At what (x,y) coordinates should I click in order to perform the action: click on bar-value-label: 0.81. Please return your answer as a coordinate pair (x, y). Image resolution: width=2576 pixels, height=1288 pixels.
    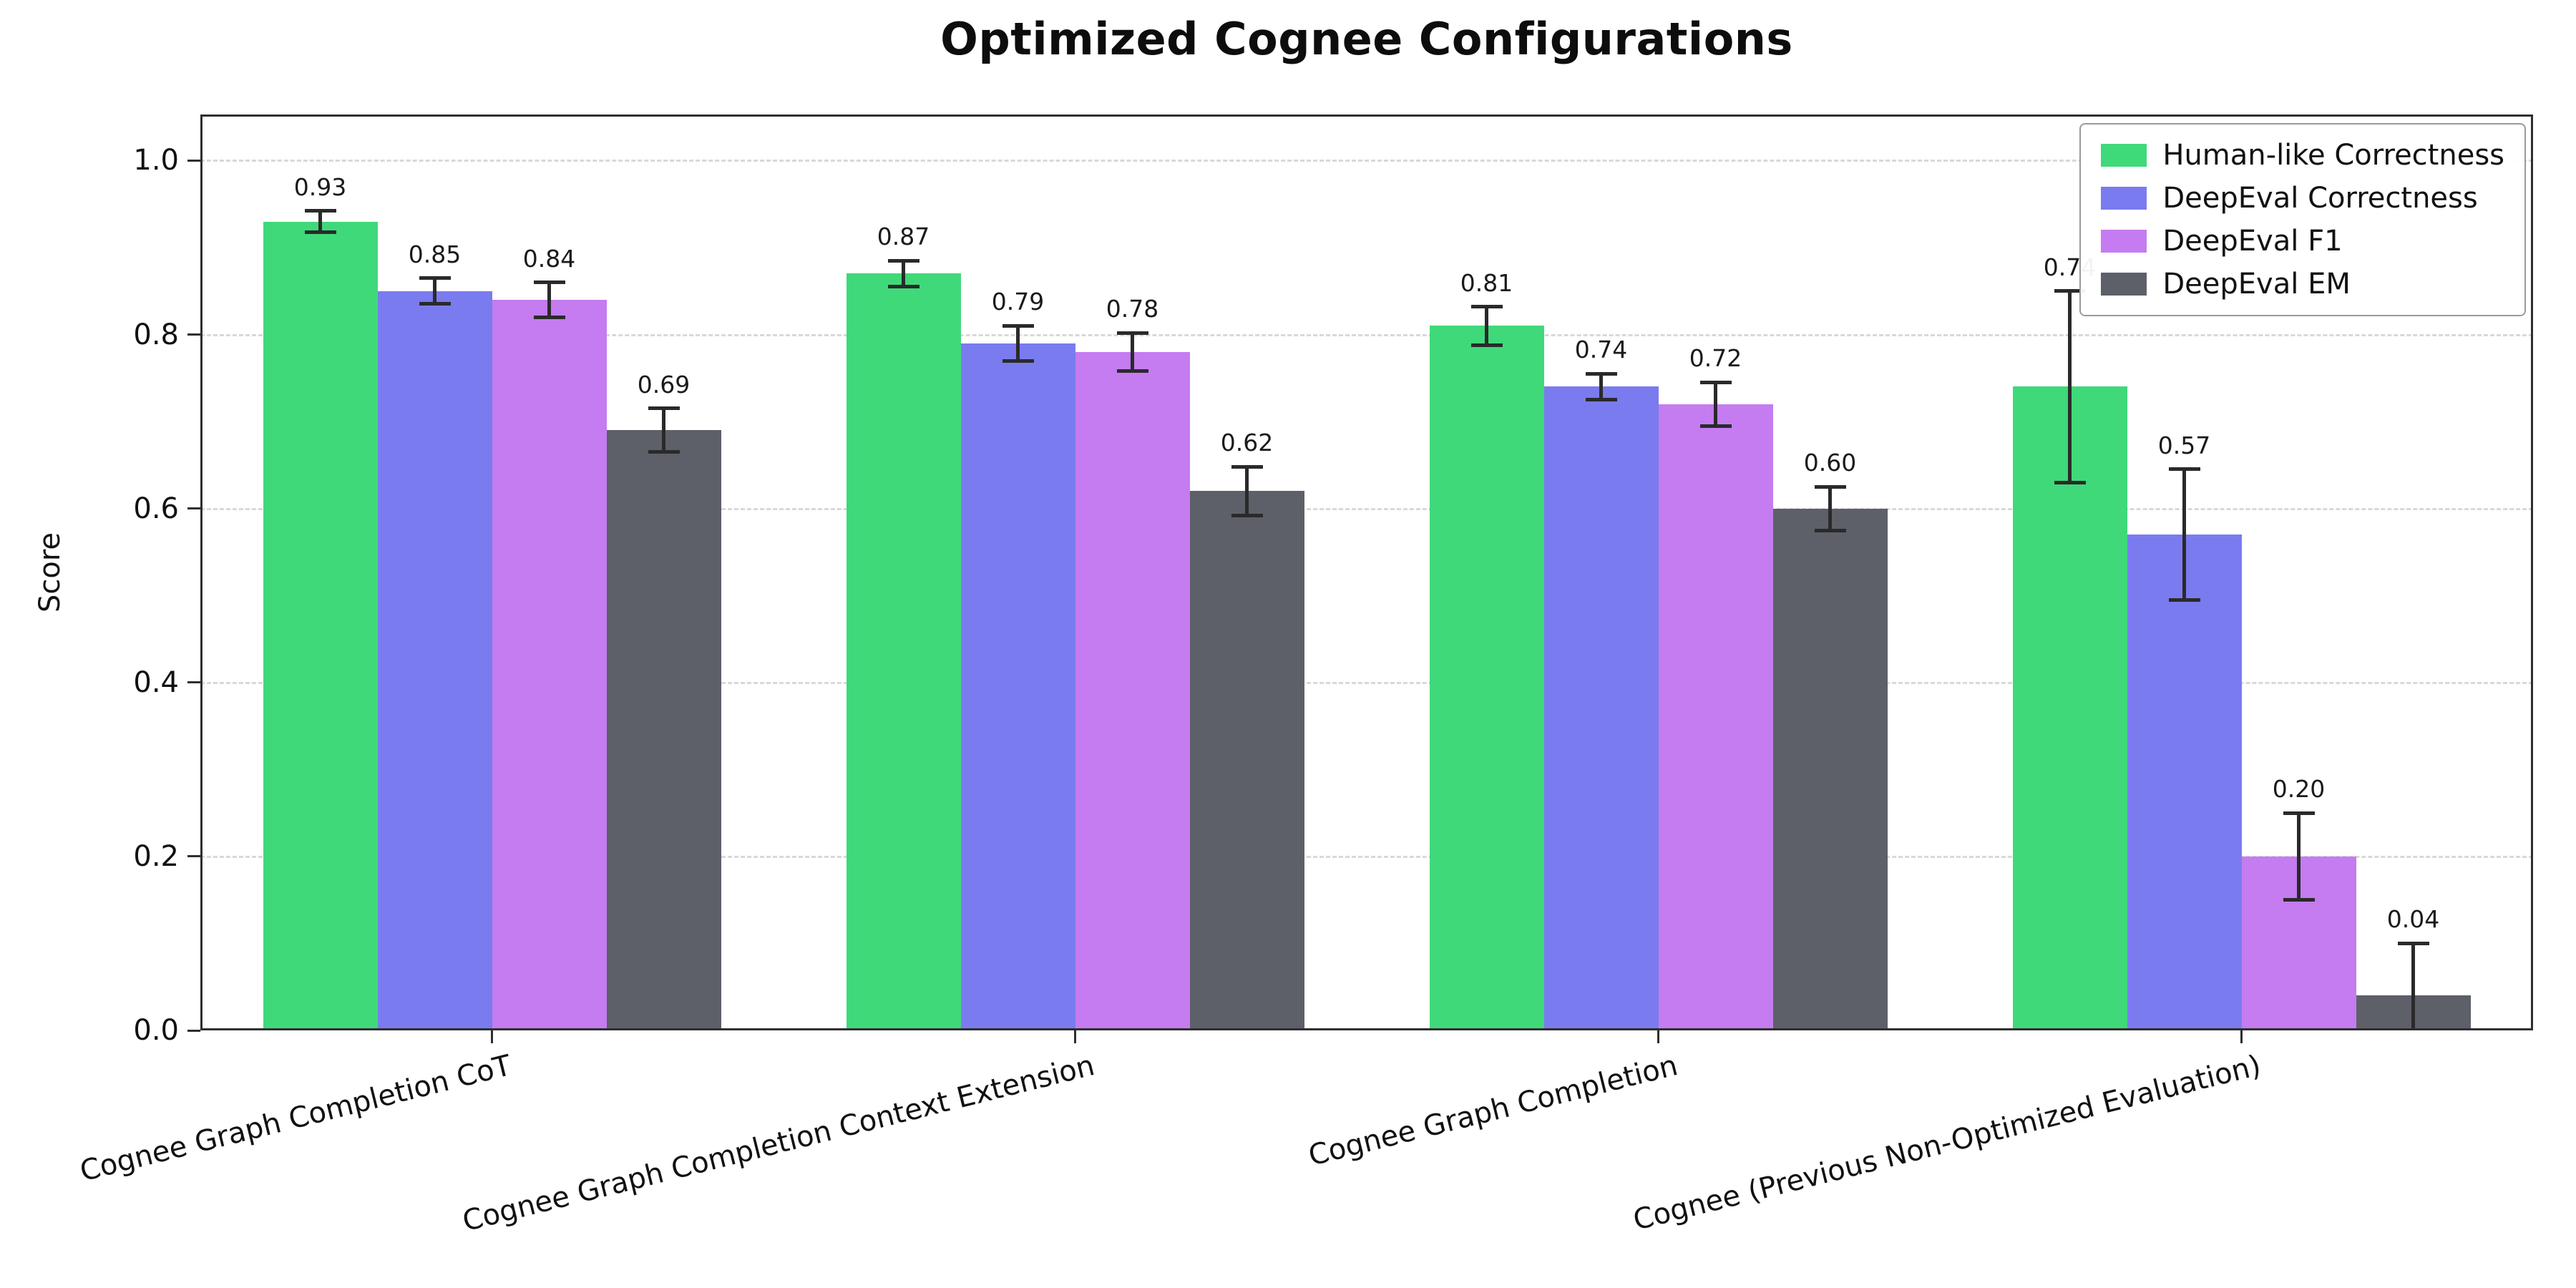
    Looking at the image, I should click on (1486, 282).